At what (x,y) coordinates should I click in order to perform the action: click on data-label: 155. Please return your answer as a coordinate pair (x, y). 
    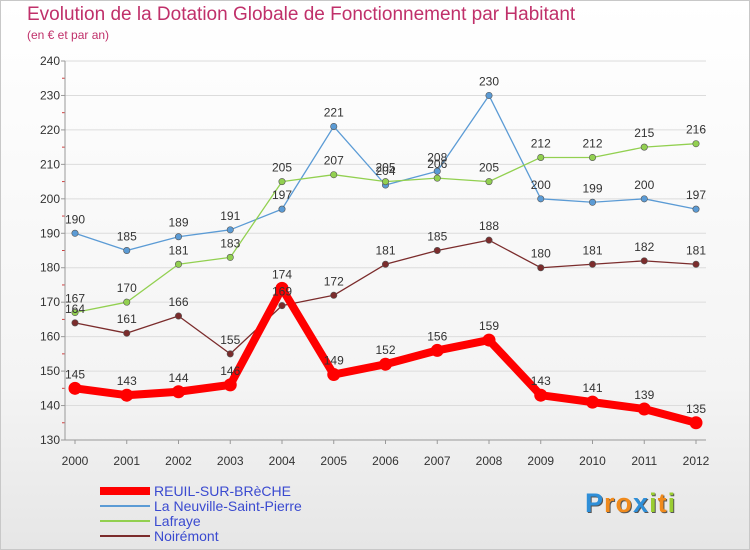
    Looking at the image, I should click on (230, 340).